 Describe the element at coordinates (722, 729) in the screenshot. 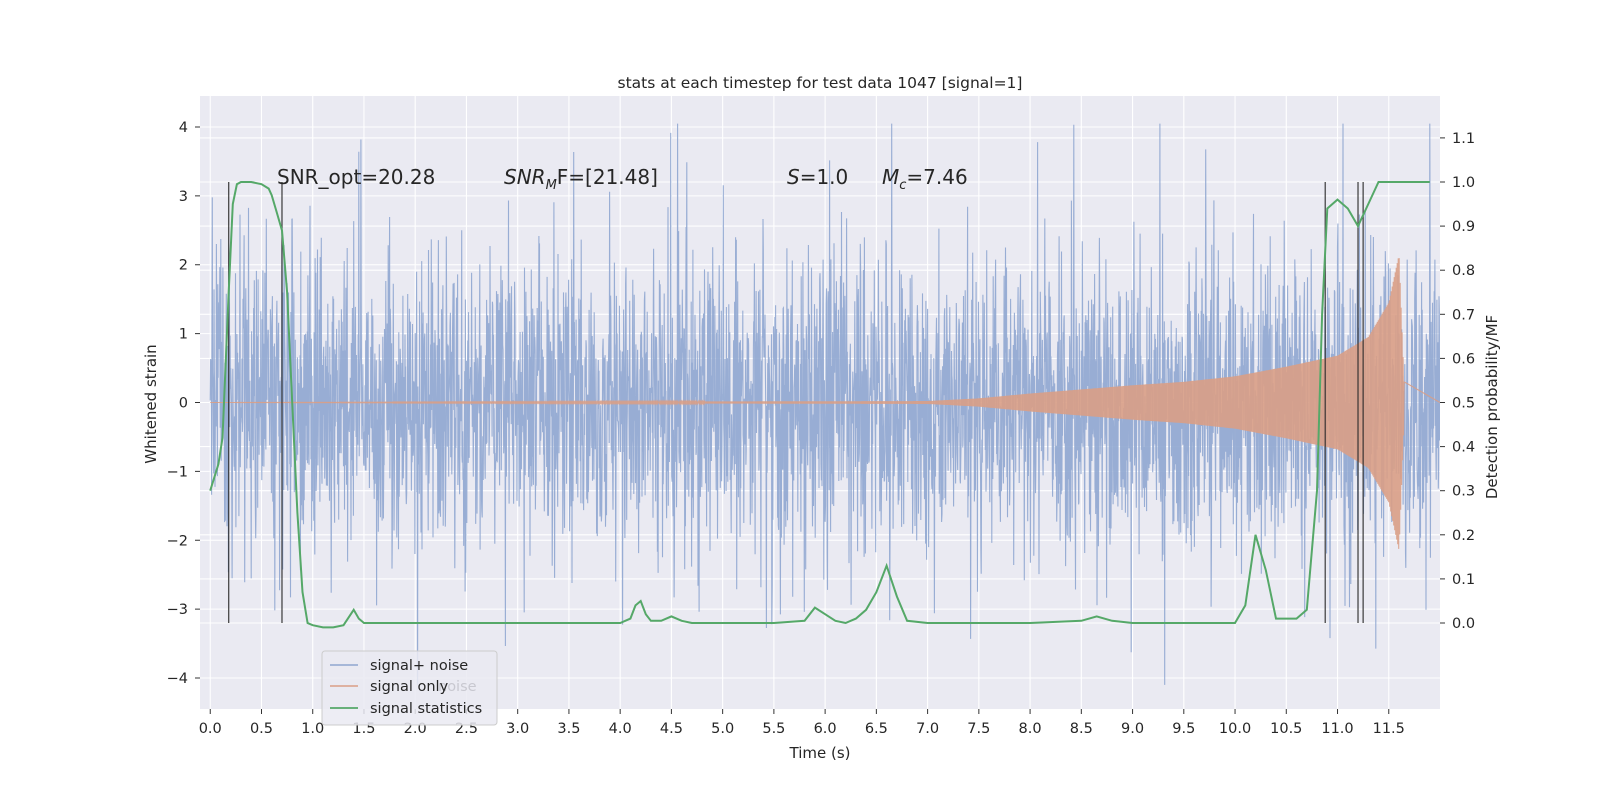

I see `x-tick-label: 5.0` at that location.